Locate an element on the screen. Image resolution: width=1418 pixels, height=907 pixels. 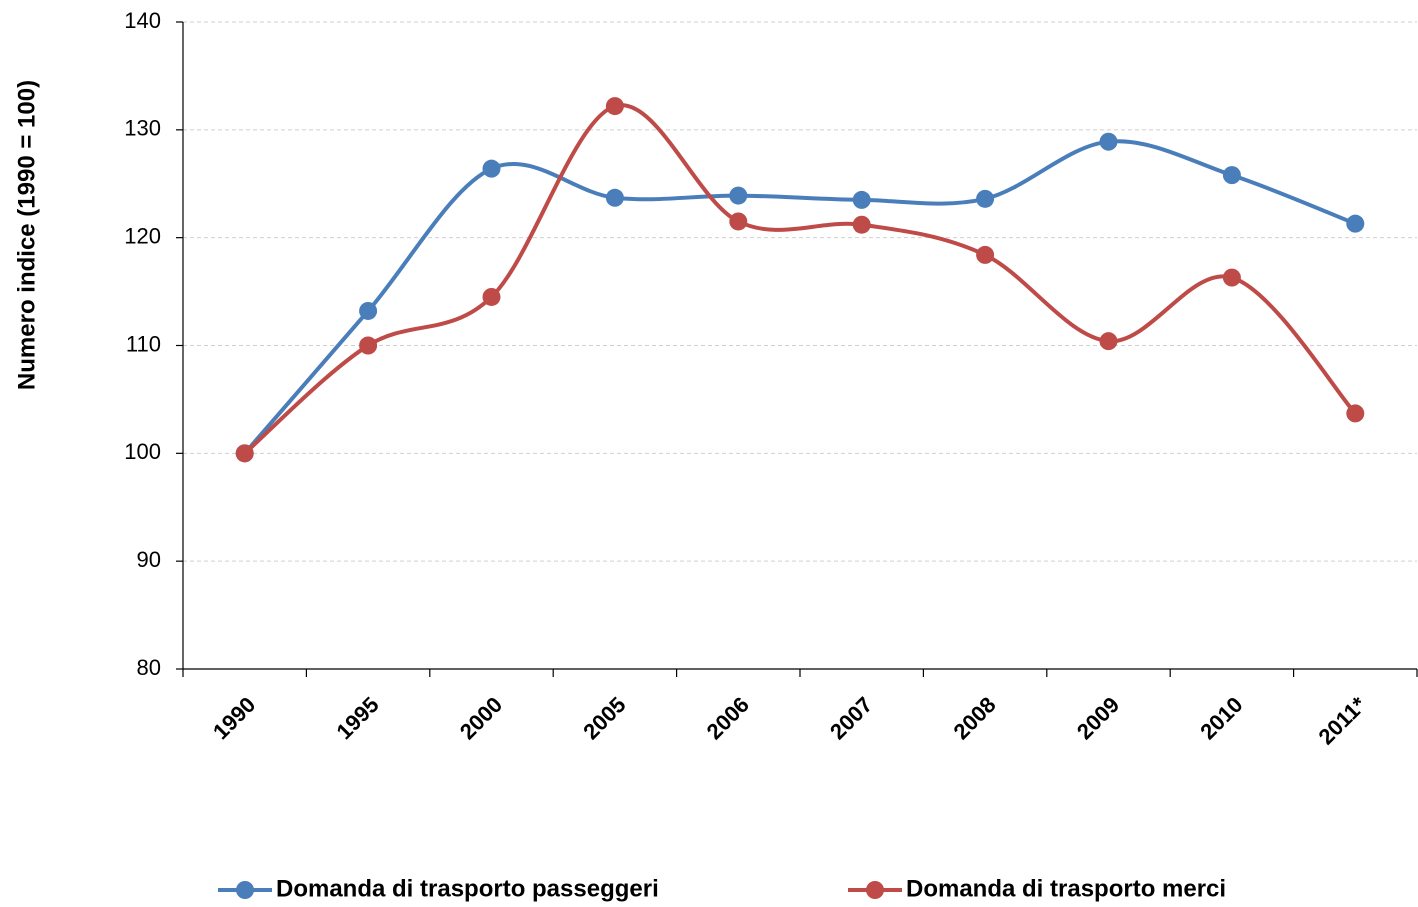
x-tick-label: 2006 is located at coordinates (728, 718).